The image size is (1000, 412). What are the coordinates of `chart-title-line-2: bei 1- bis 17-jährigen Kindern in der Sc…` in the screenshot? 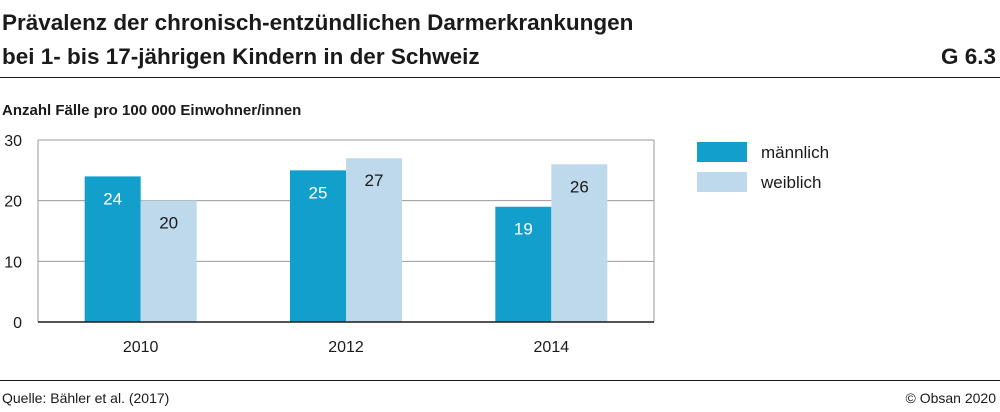 It's located at (241, 56).